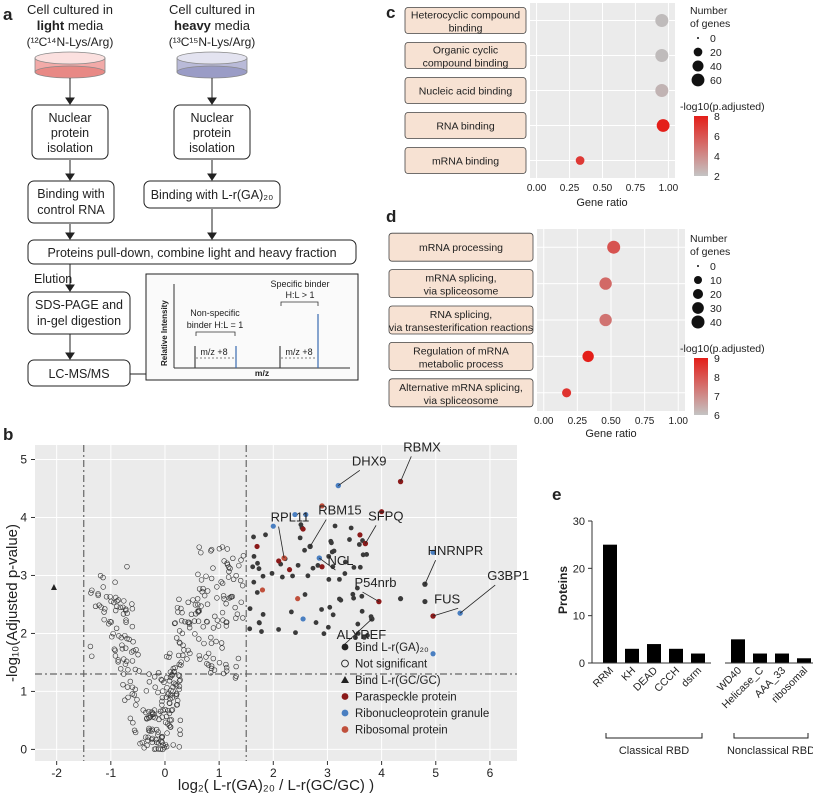 The width and height of the screenshot is (813, 800). I want to click on volcano-leader-lines, so click(387, 550).